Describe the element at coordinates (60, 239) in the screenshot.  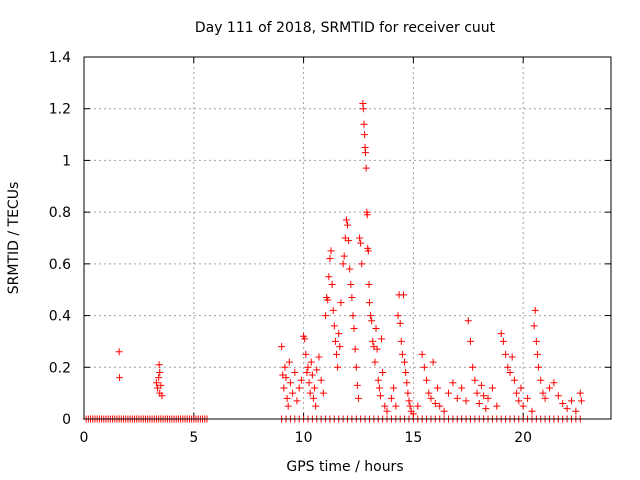
I see `y-tick-labels: 0 0.2 0.4 0.6 0.8 1 1.2 1.4` at that location.